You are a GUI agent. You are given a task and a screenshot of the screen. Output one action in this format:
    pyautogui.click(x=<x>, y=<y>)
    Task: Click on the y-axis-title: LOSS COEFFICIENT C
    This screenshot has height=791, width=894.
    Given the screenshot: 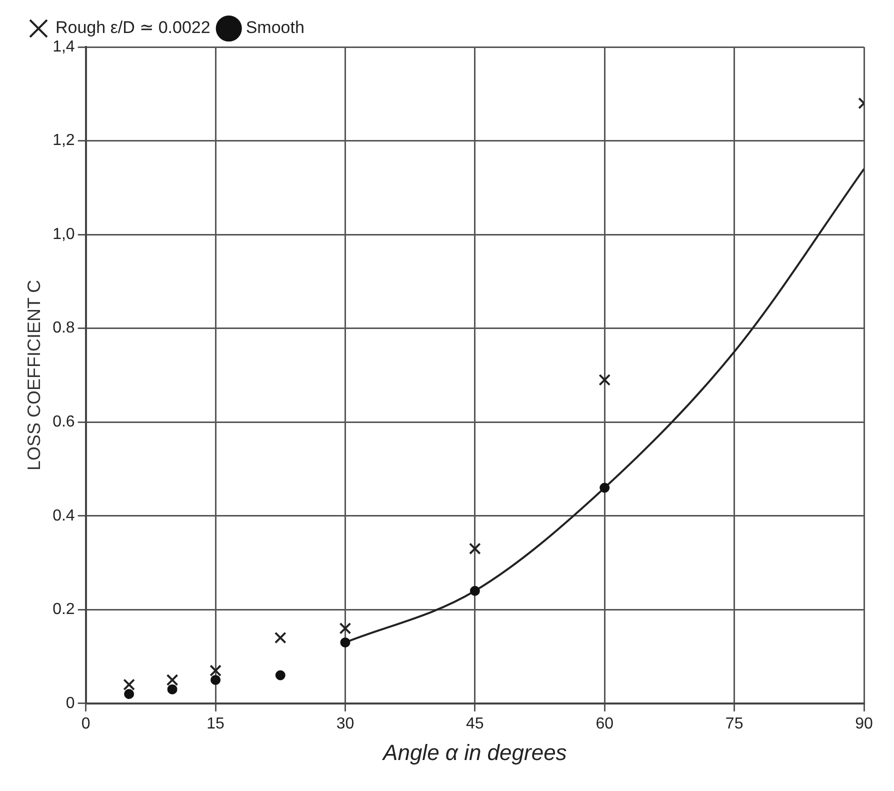 What is the action you would take?
    pyautogui.click(x=34, y=375)
    